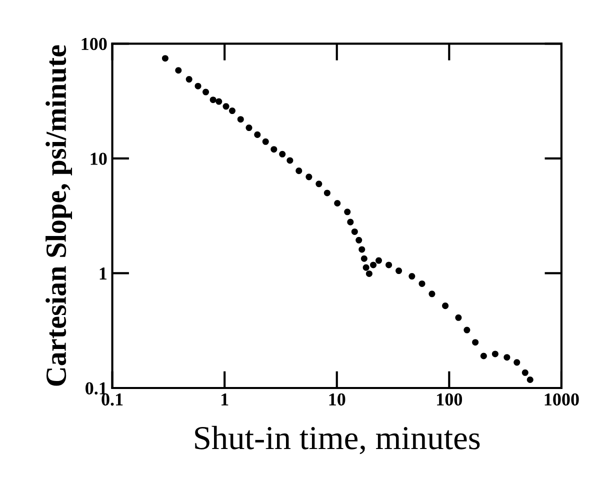 The width and height of the screenshot is (591, 485). Describe the element at coordinates (59, 215) in the screenshot. I see `y-axis-title: Cartesian Slope, psi/minute` at that location.